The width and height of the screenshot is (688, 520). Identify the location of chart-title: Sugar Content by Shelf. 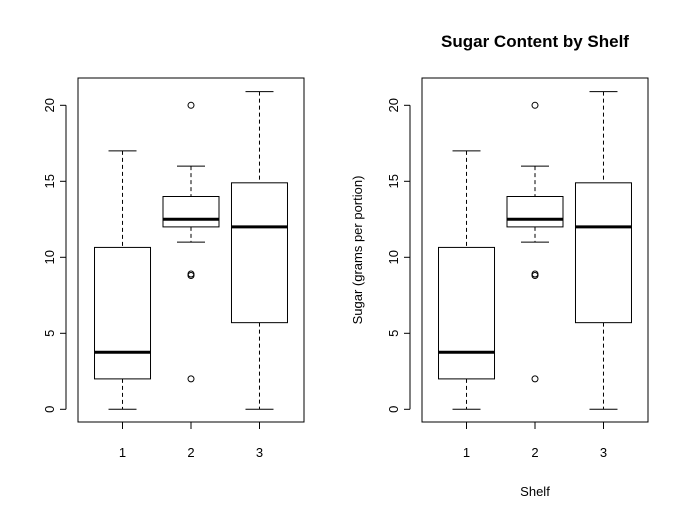
(535, 41).